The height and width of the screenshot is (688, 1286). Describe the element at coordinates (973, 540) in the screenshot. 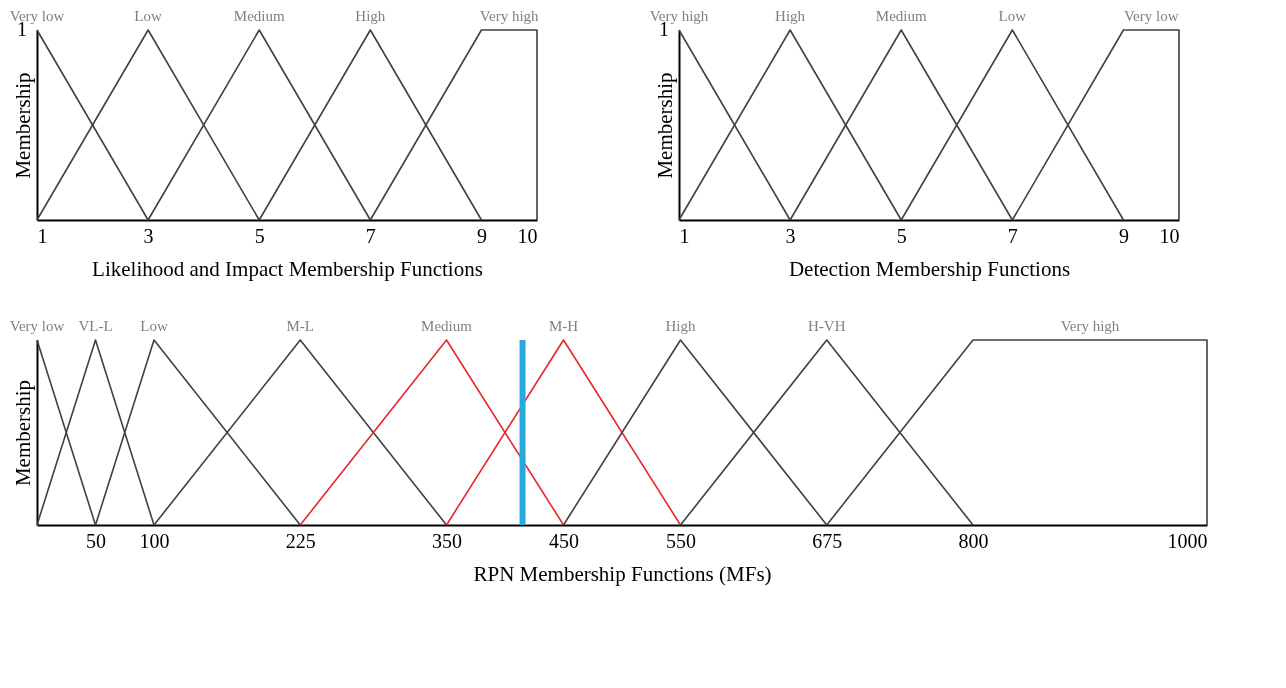

I see `x-tick-label: 800` at that location.